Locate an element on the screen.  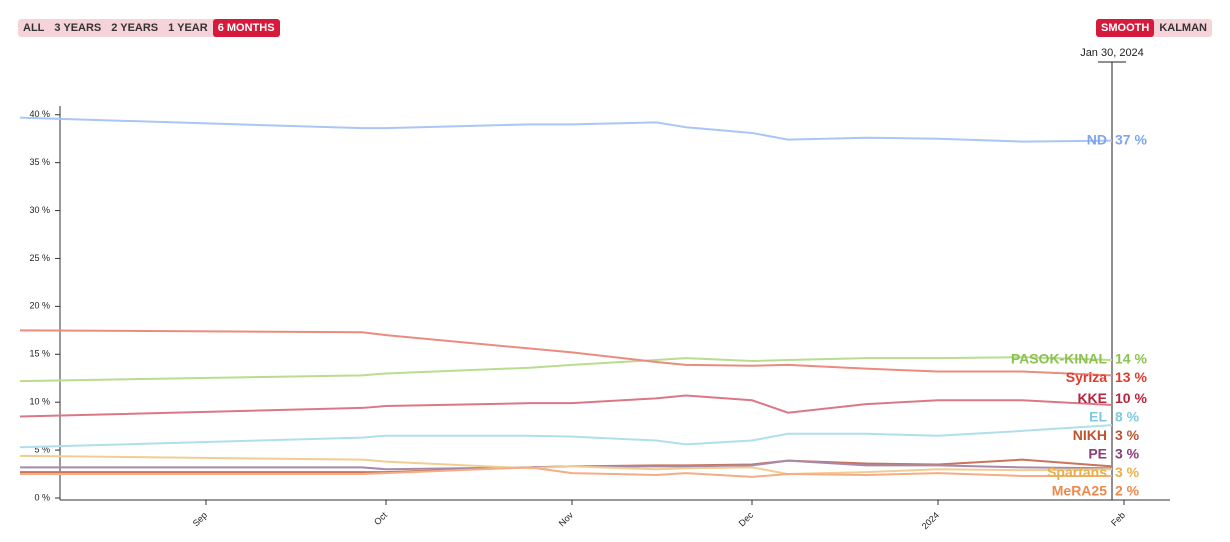
value-label: 14 % is located at coordinates (1131, 359).